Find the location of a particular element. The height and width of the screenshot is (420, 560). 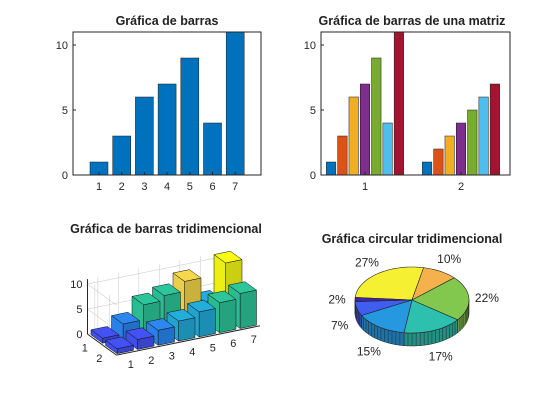

pie-slice-label: 15% is located at coordinates (369, 351).